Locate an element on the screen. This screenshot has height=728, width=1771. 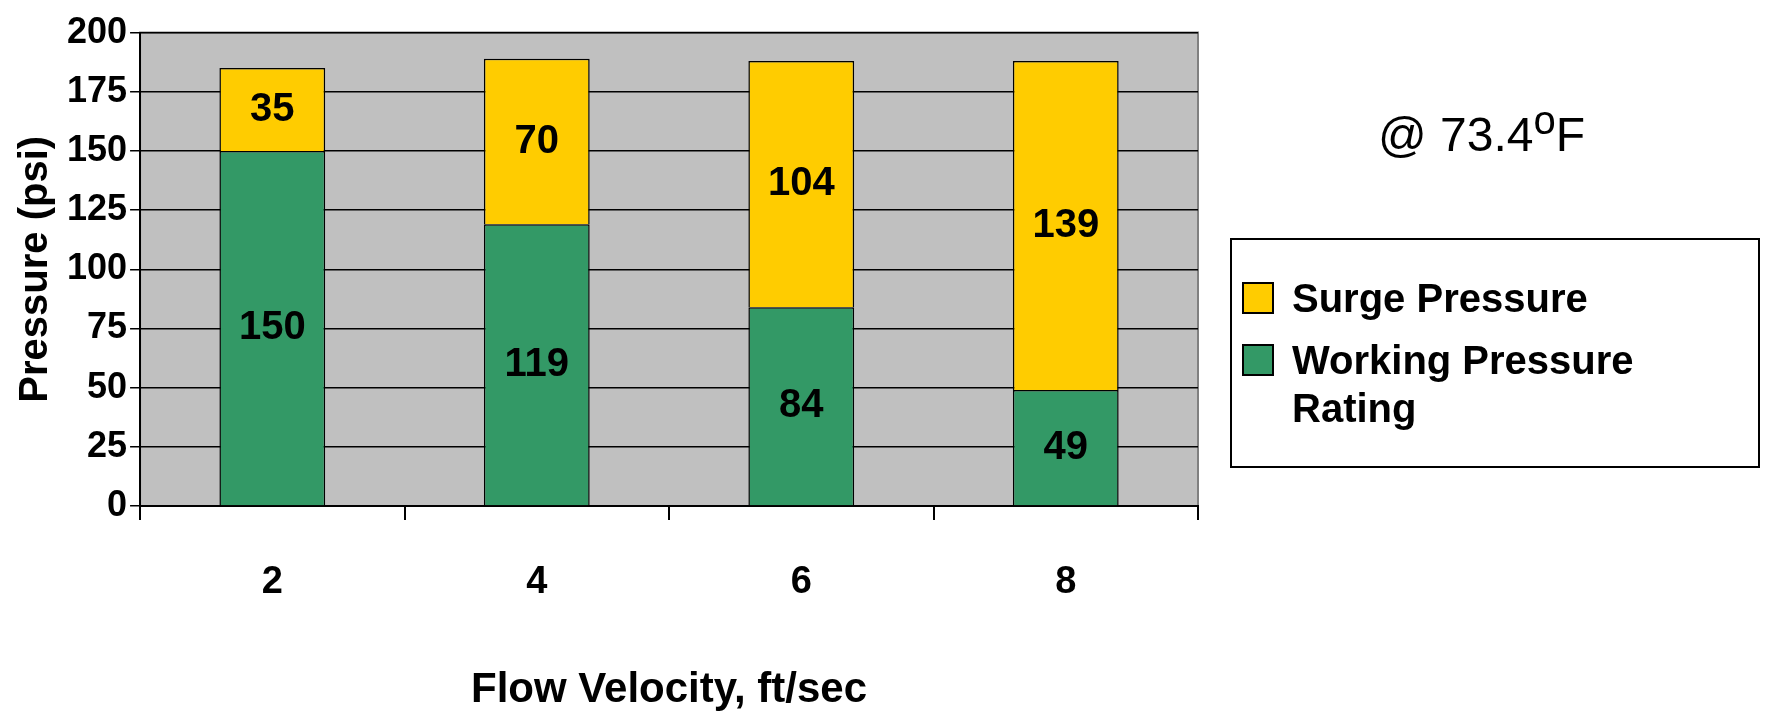
y-tick-label: 150 is located at coordinates (97, 148).